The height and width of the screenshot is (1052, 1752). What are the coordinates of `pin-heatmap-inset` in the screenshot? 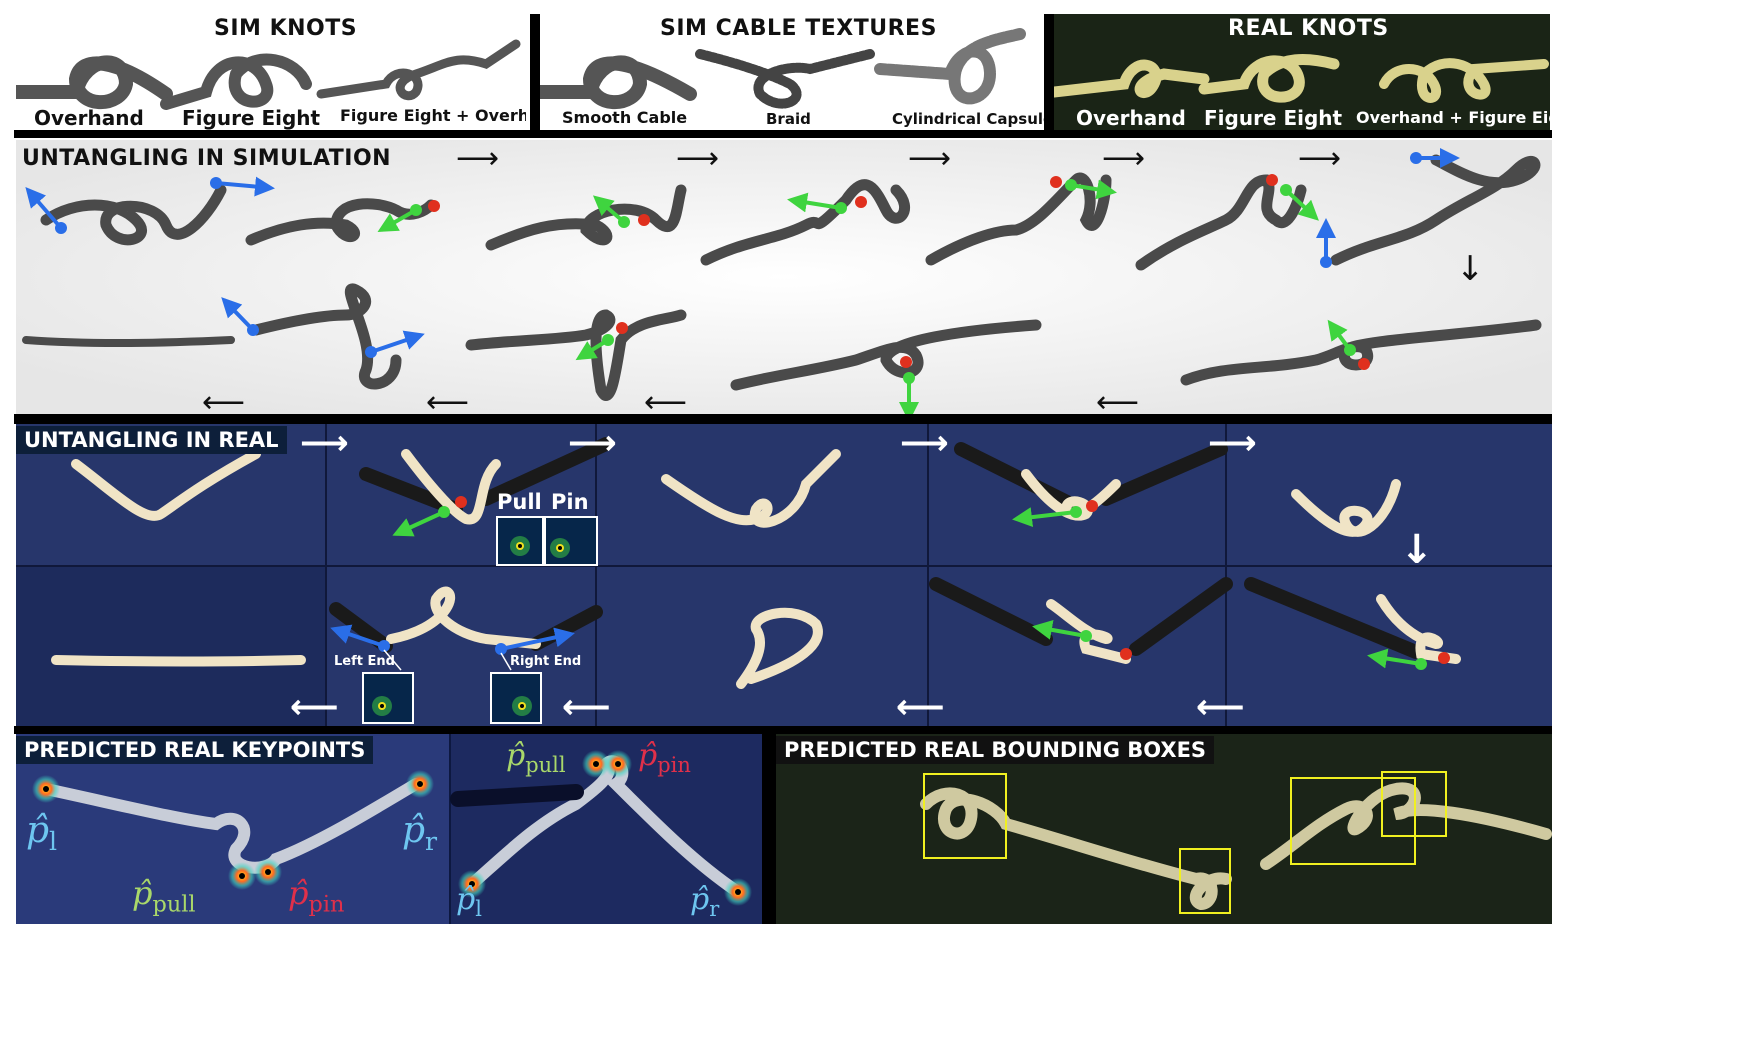 It's located at (571, 541).